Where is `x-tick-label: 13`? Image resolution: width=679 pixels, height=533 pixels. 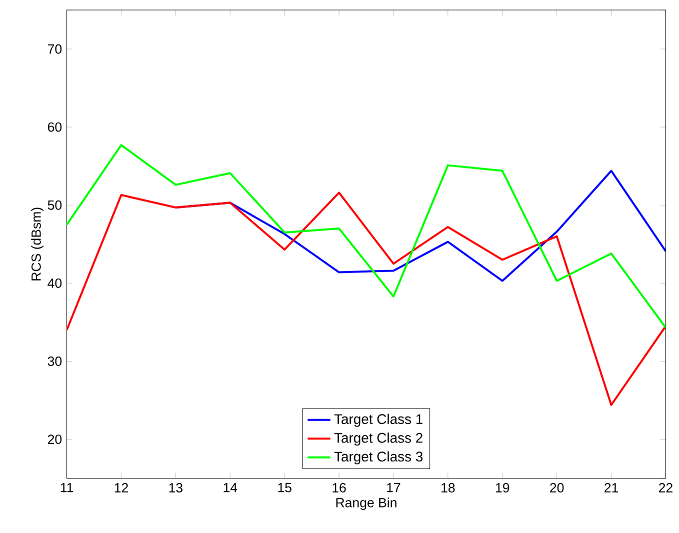
x-tick-label: 13 is located at coordinates (175, 487).